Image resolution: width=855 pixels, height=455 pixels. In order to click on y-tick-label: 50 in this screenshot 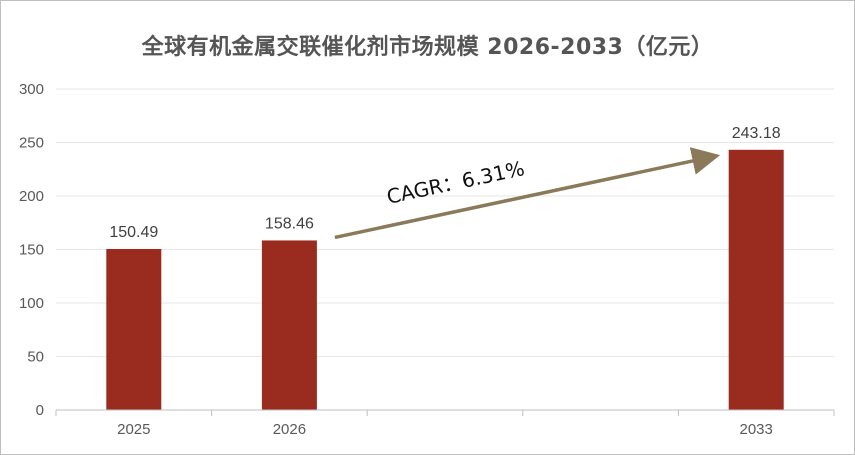, I will do `click(35, 357)`.